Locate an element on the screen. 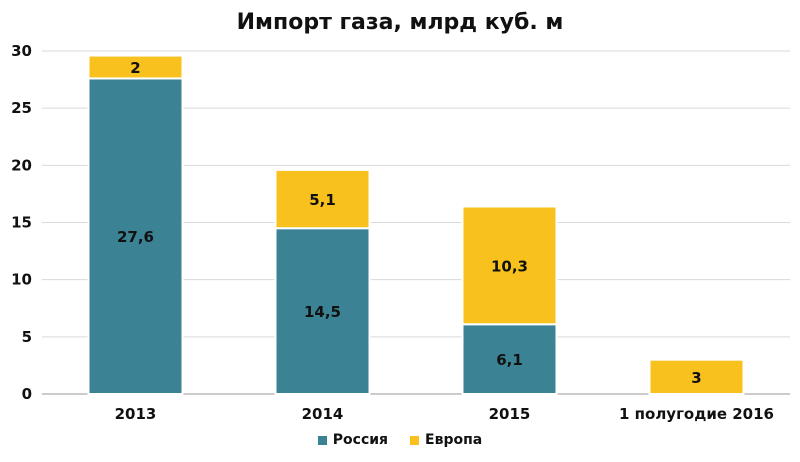  data-label: 3 is located at coordinates (696, 378).